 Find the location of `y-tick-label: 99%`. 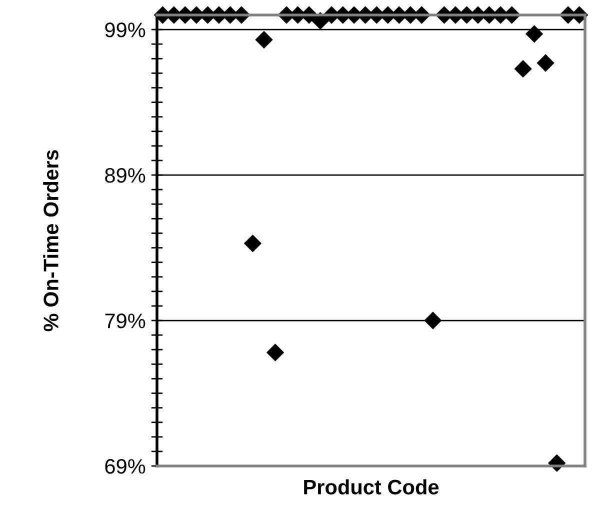

y-tick-label: 99% is located at coordinates (125, 30).